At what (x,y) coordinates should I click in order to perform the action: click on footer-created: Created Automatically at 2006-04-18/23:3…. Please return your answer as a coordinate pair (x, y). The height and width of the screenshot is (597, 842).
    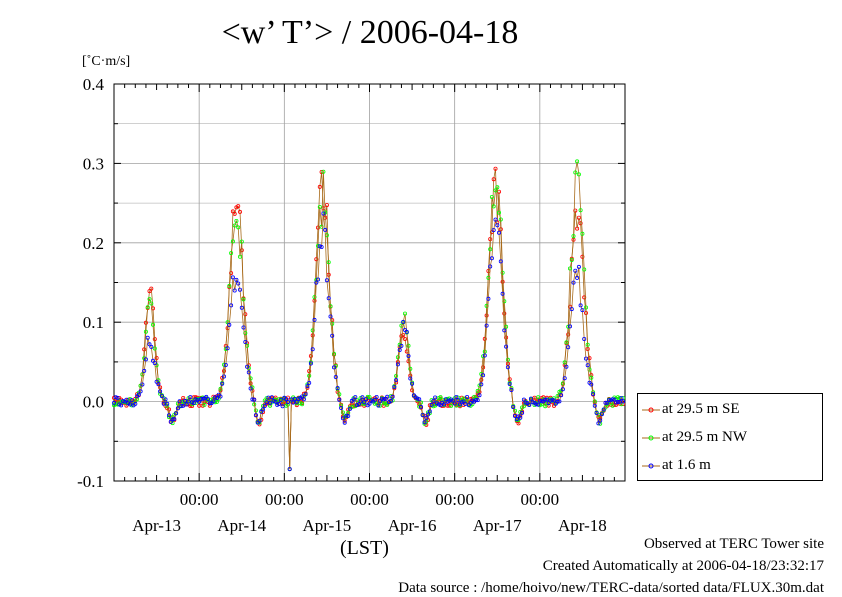
    Looking at the image, I should click on (683, 566).